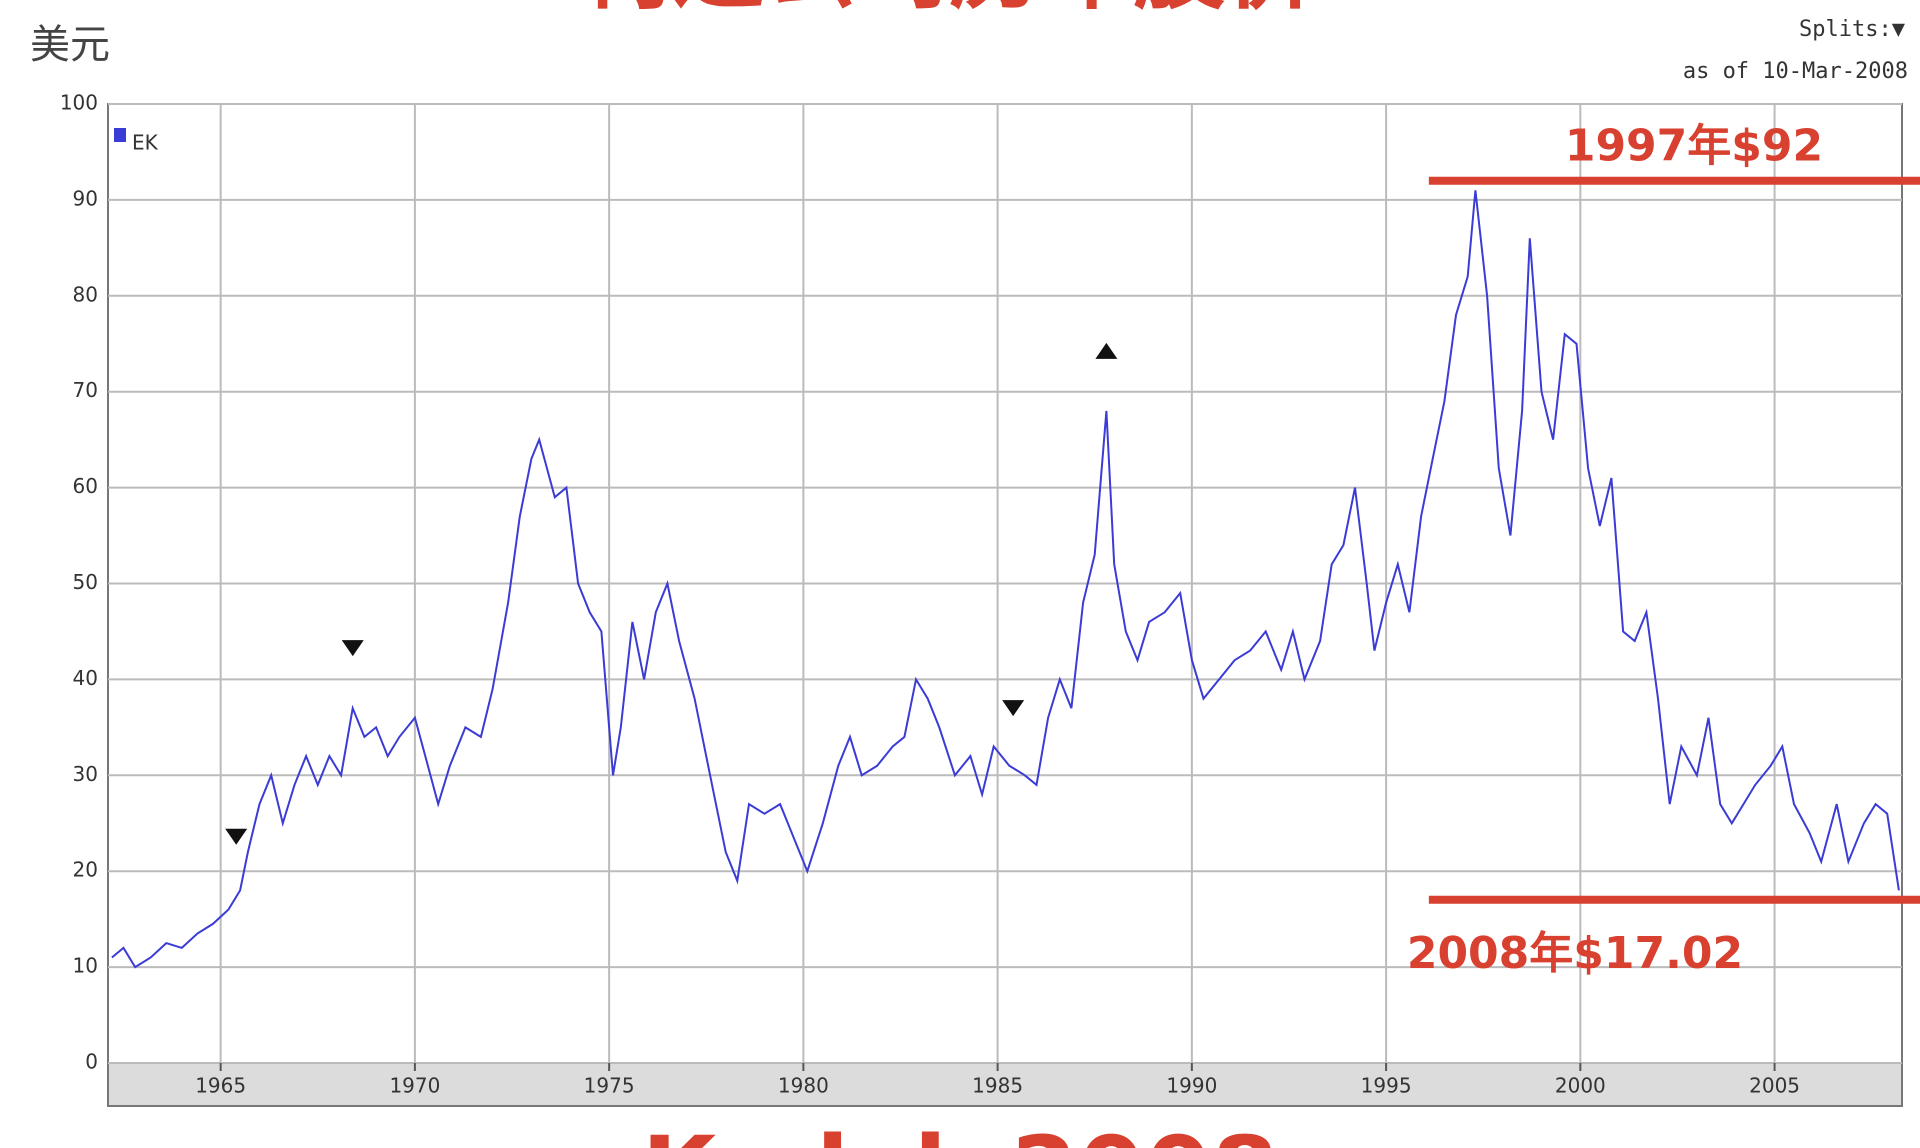 This screenshot has width=1920, height=1148. Describe the element at coordinates (997, 1086) in the screenshot. I see `x-tick-label: 1985` at that location.